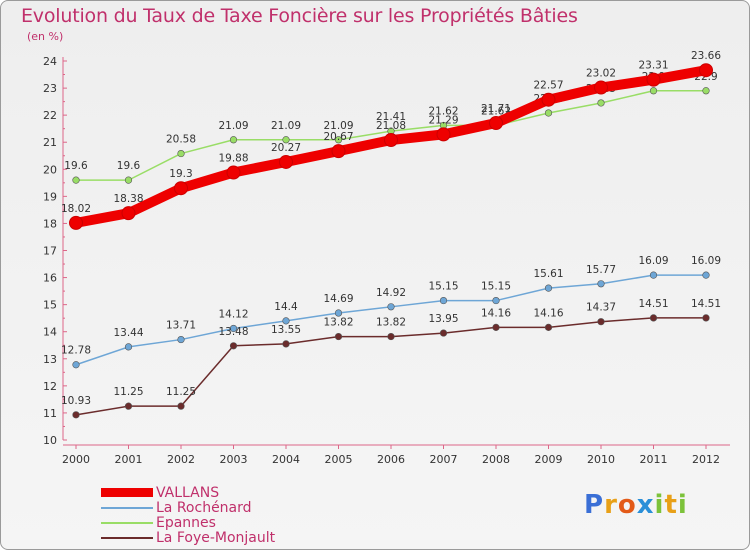 The height and width of the screenshot is (550, 750). I want to click on x-tick-label: 2006, so click(391, 459).